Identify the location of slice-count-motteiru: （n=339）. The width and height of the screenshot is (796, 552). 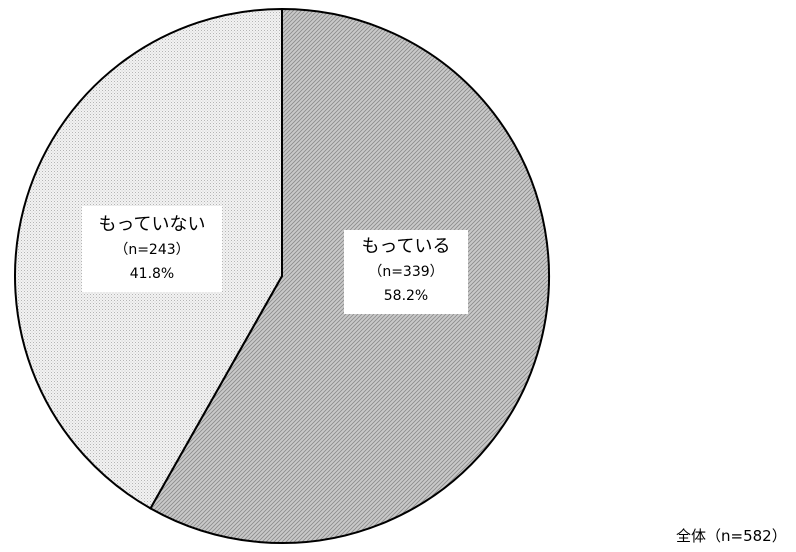
(406, 272).